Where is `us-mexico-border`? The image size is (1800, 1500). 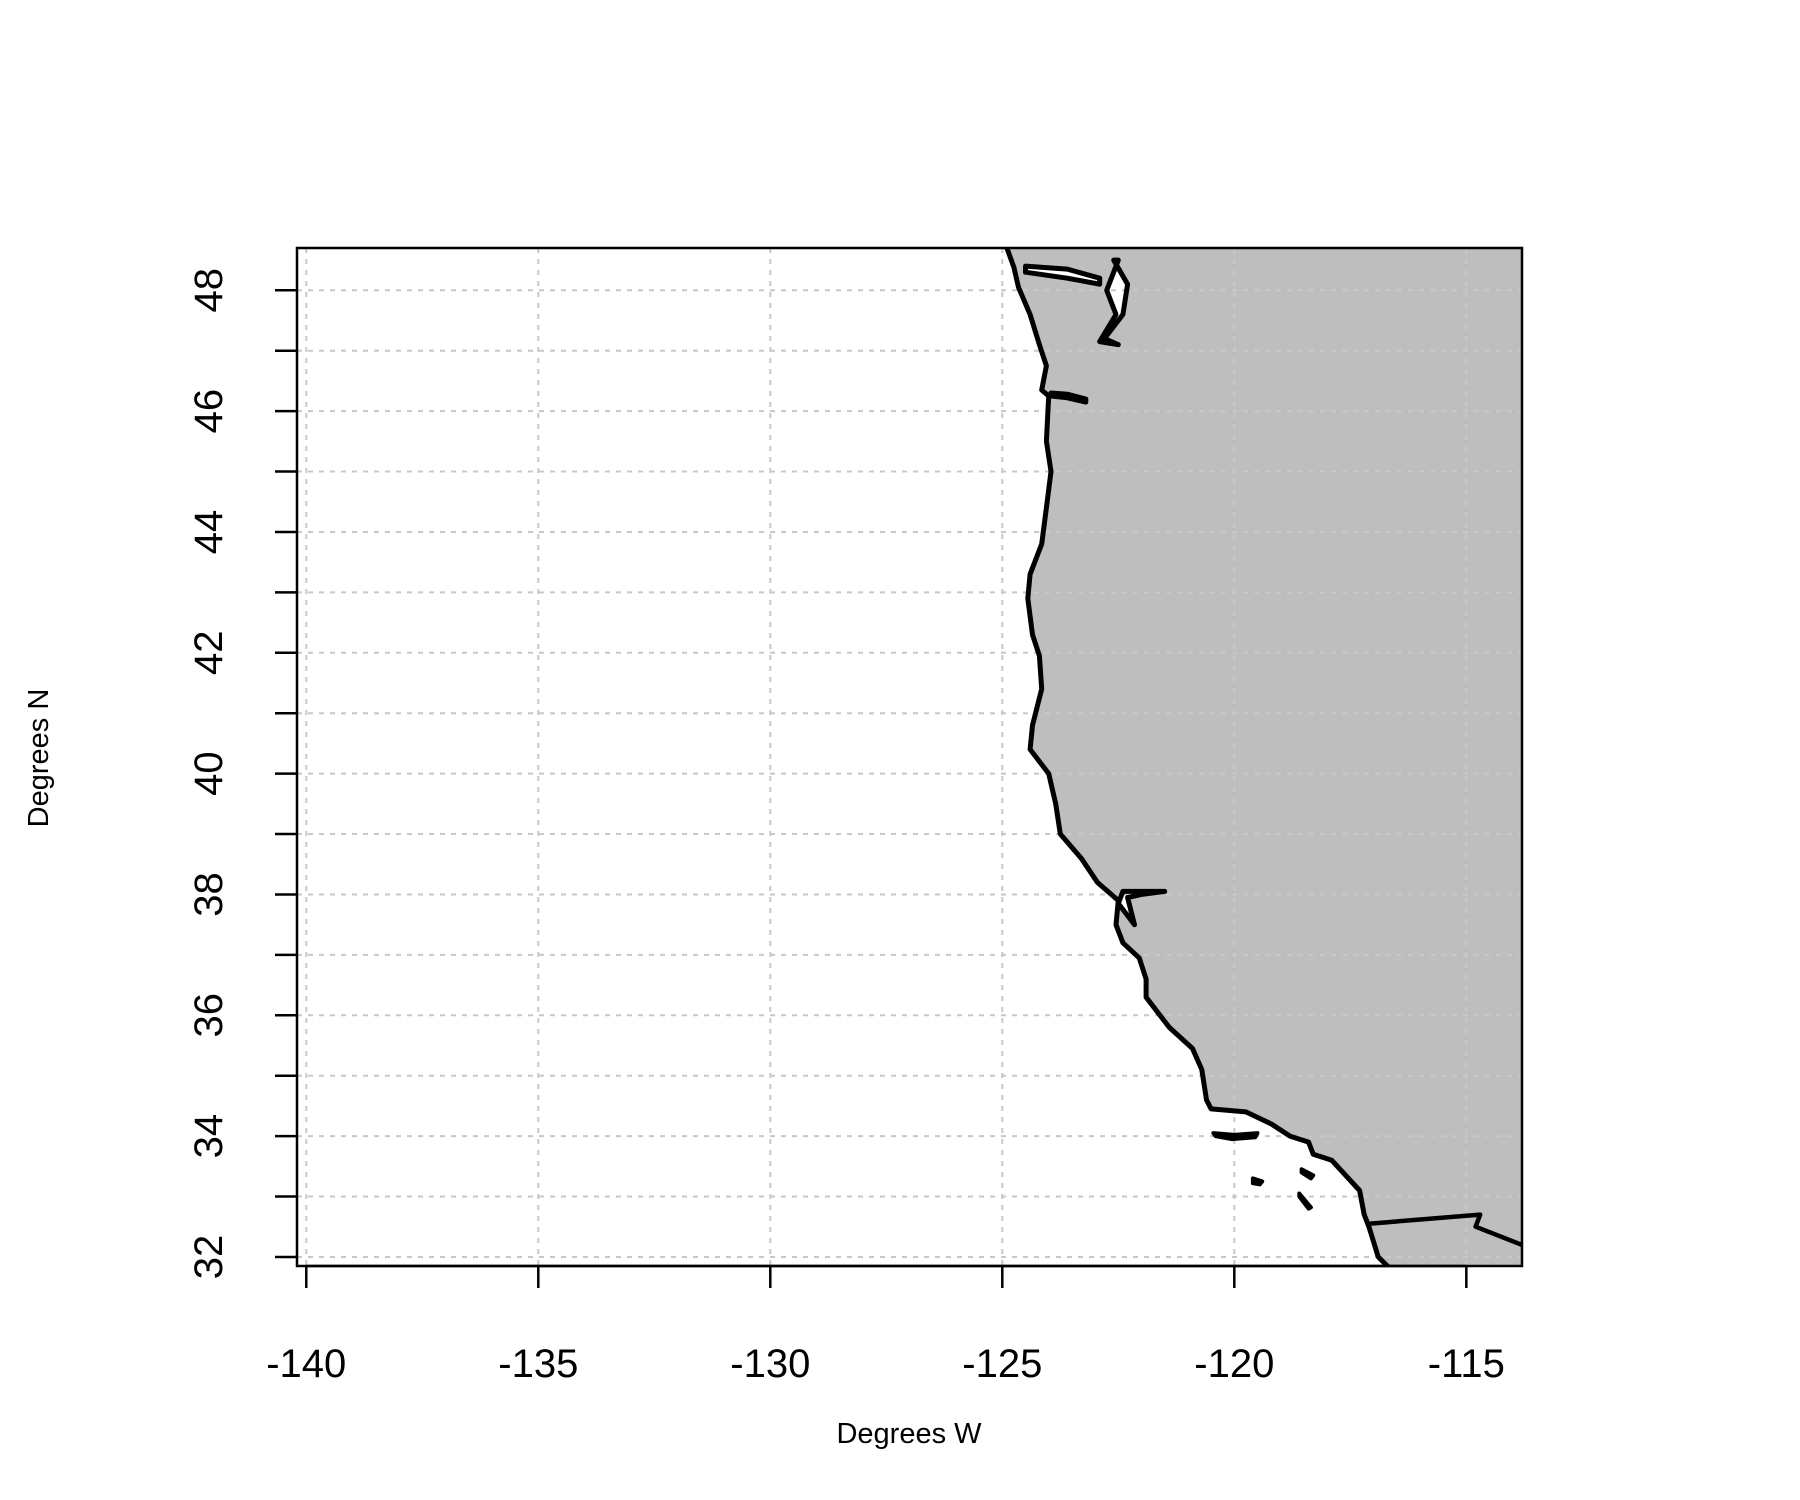
us-mexico-border is located at coordinates (1445, 1229).